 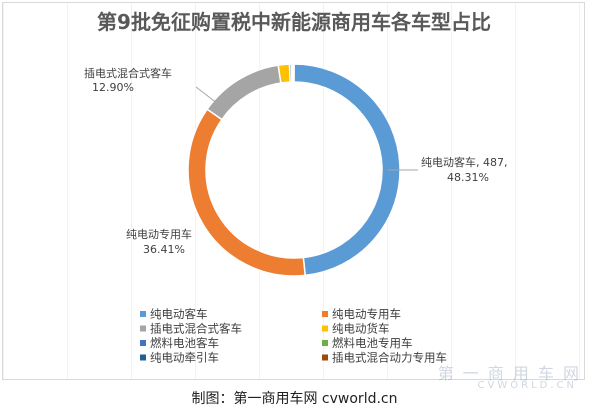 I want to click on legend-label-4: 燃料电池客车, so click(x=184, y=343).